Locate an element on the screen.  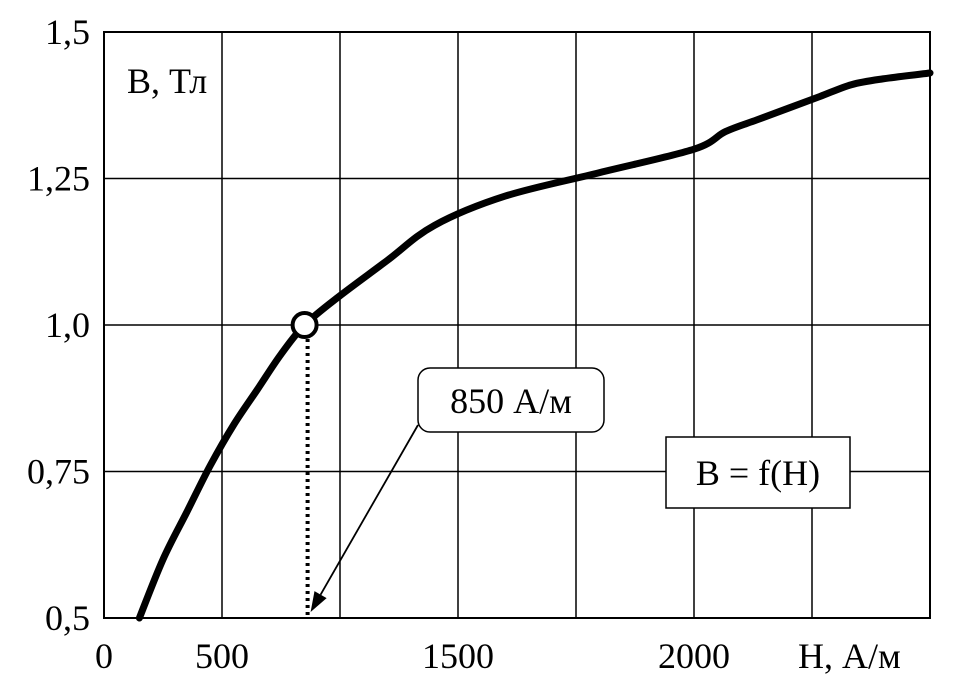
function-callout-text: B = f(H) is located at coordinates (758, 473).